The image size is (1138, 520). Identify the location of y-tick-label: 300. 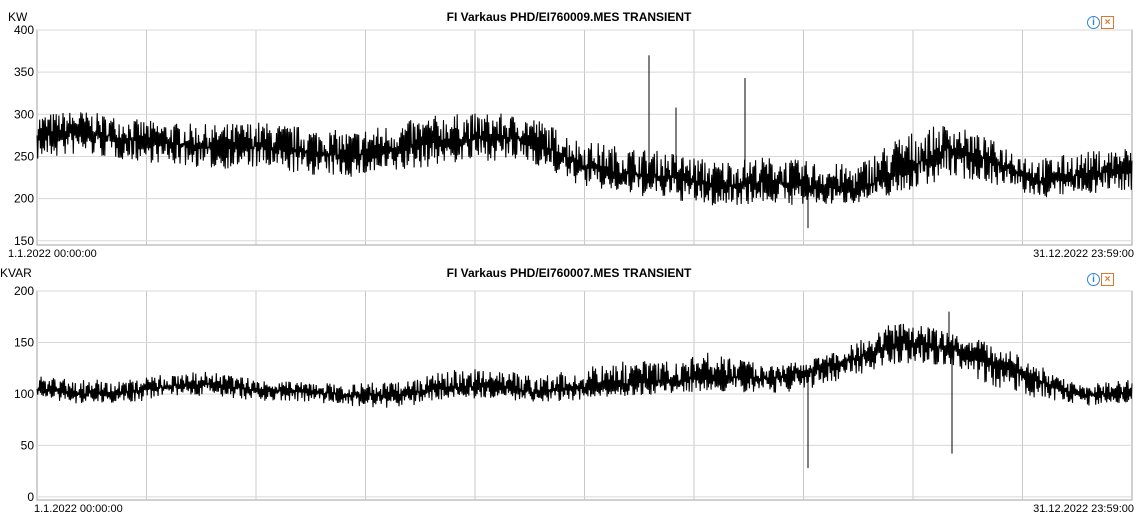
(24, 114).